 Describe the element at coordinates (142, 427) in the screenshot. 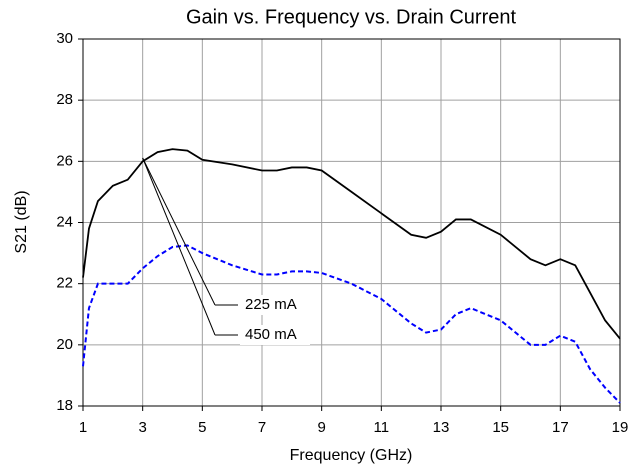

I see `x-tick-label: 3` at that location.